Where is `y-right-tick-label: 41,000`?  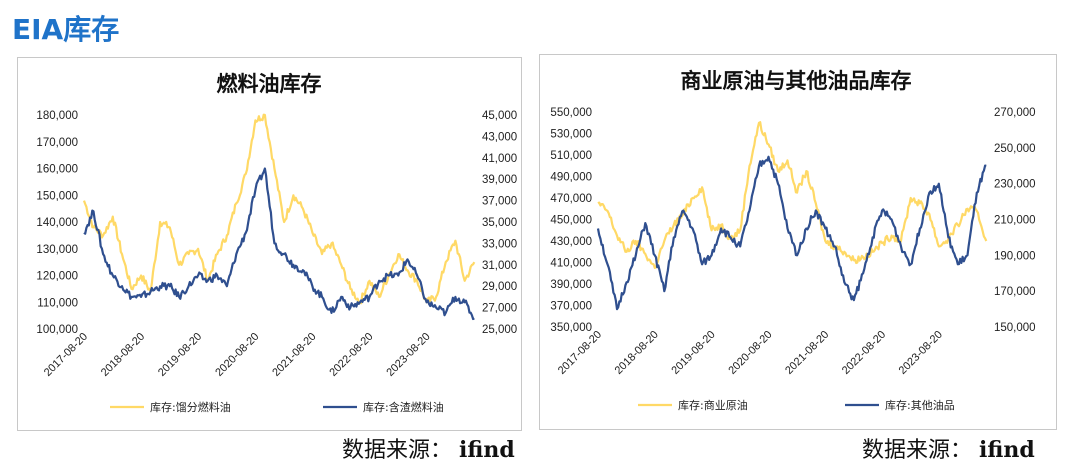
y-right-tick-label: 41,000 is located at coordinates (499, 159).